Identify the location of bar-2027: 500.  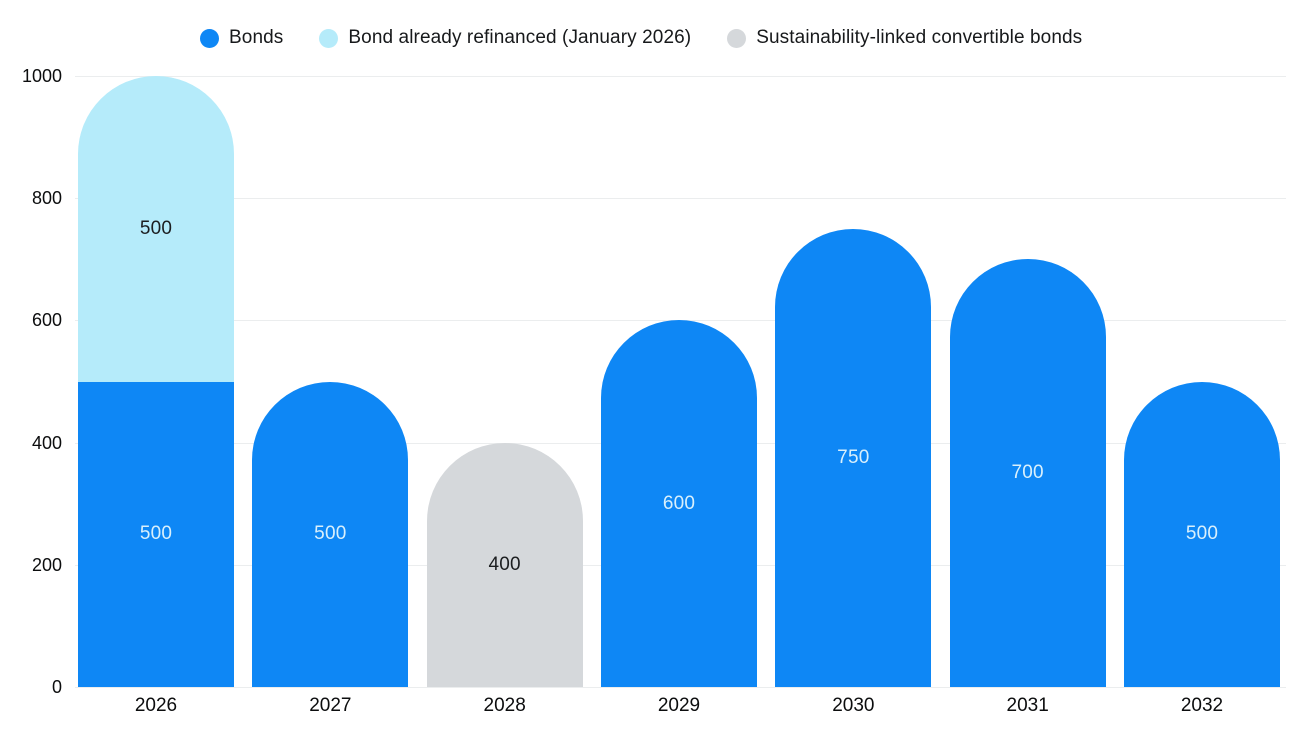
(330, 381).